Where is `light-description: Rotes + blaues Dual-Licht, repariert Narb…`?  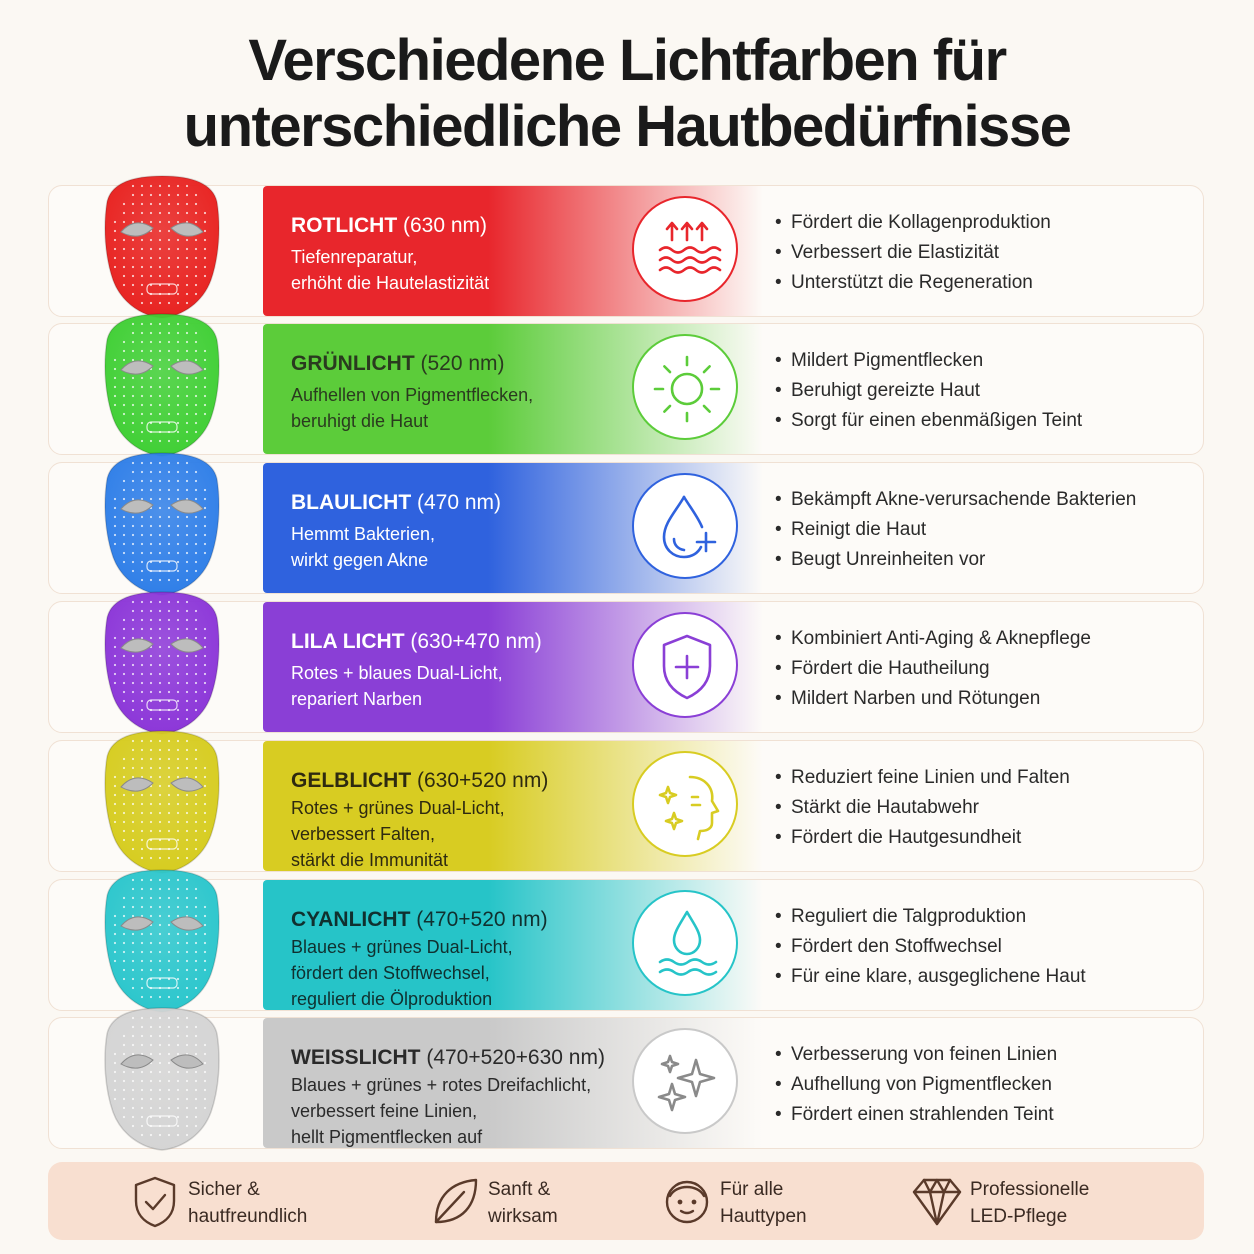
light-description: Rotes + blaues Dual-Licht, repariert Narb… is located at coordinates (397, 686).